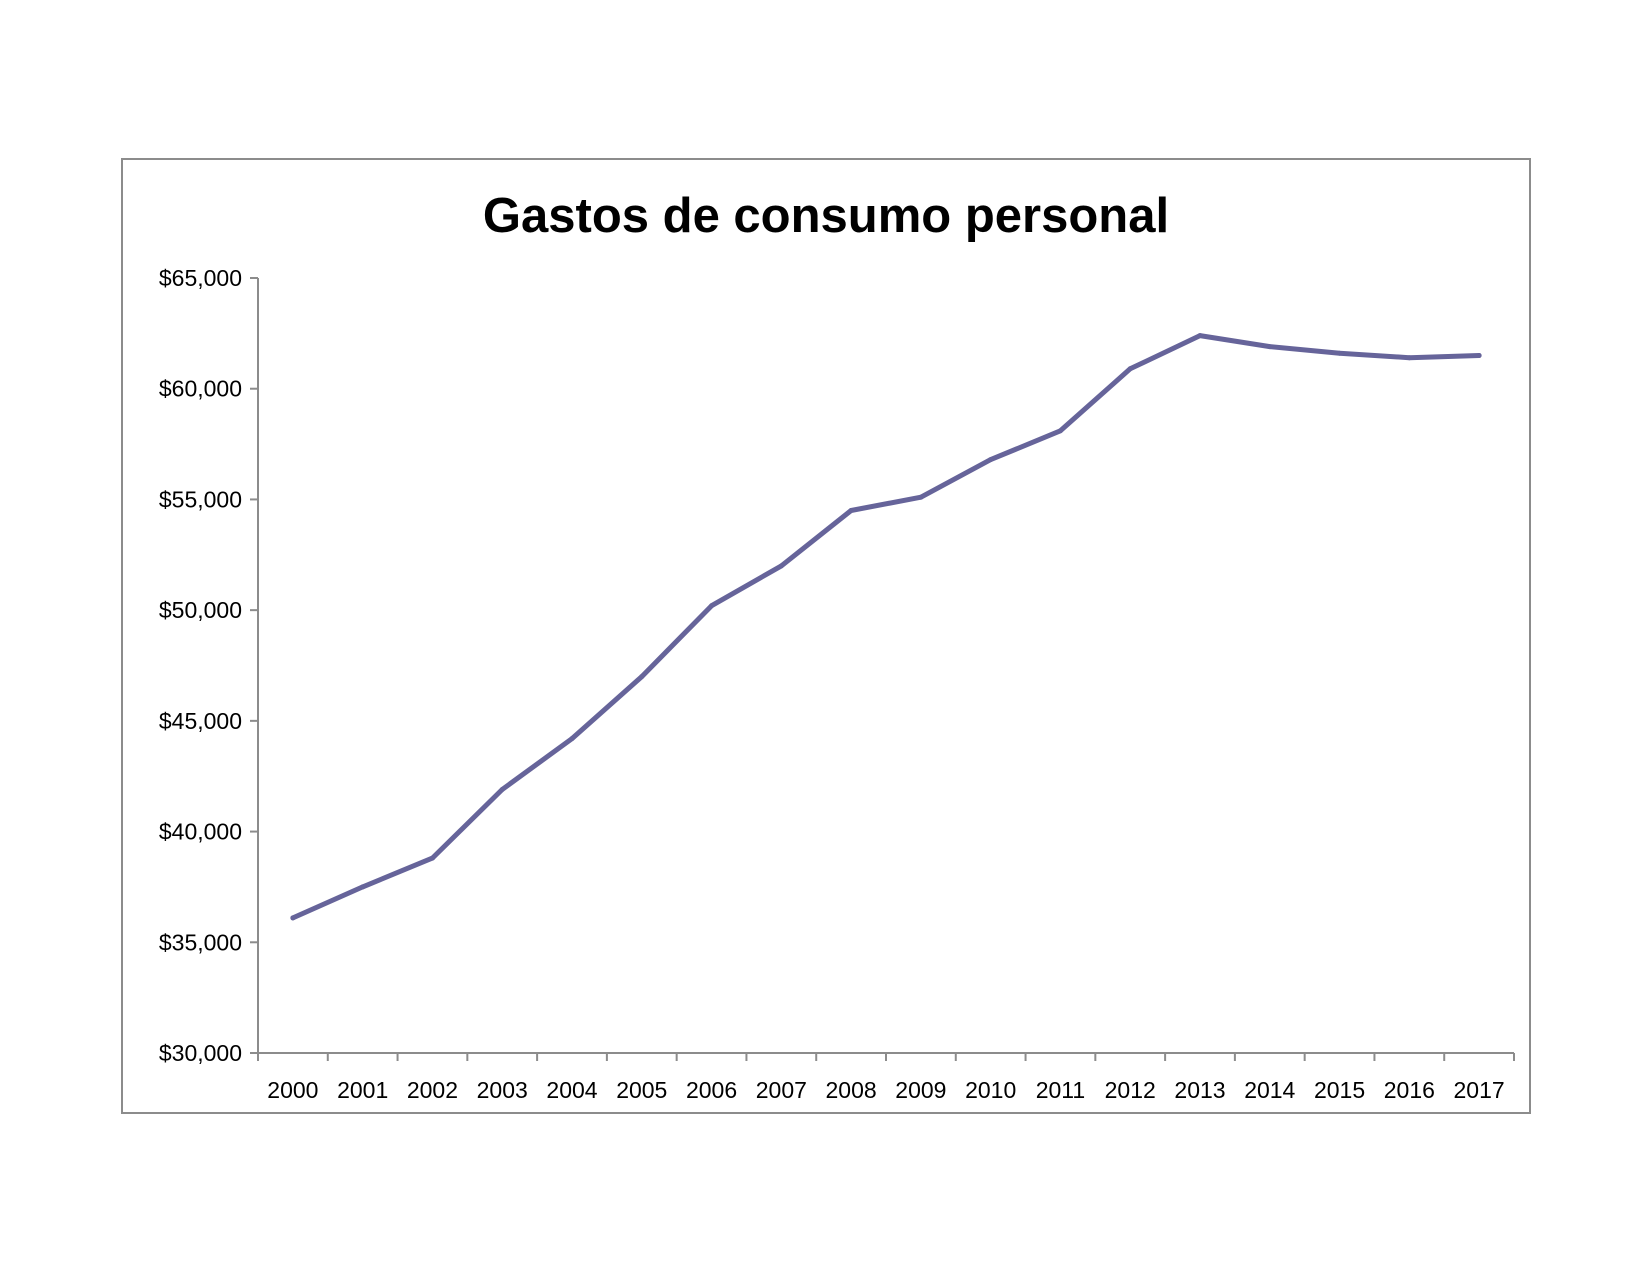 This screenshot has width=1650, height=1275. What do you see at coordinates (200, 499) in the screenshot?
I see `y-tick-label: $55,000` at bounding box center [200, 499].